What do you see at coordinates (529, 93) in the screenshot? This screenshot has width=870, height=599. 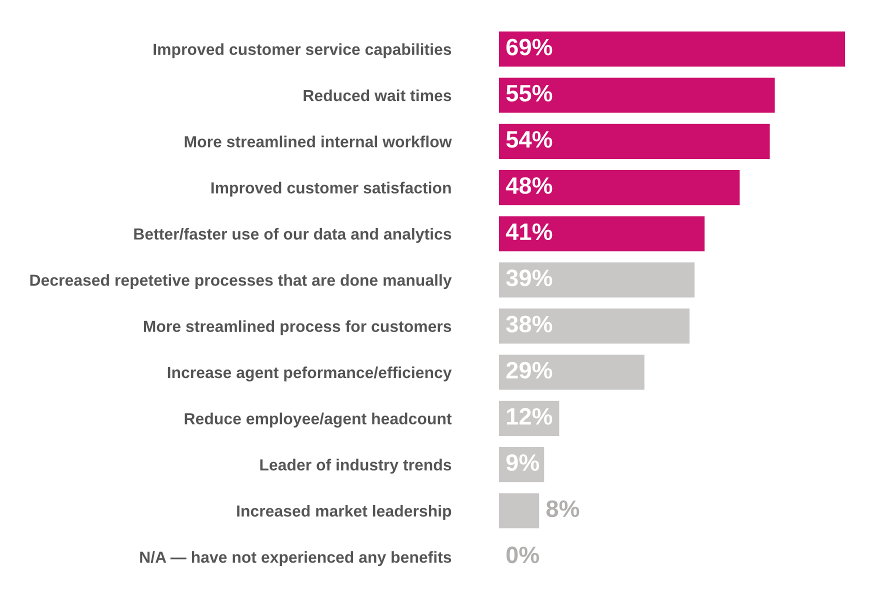 I see `data-label: 55%` at bounding box center [529, 93].